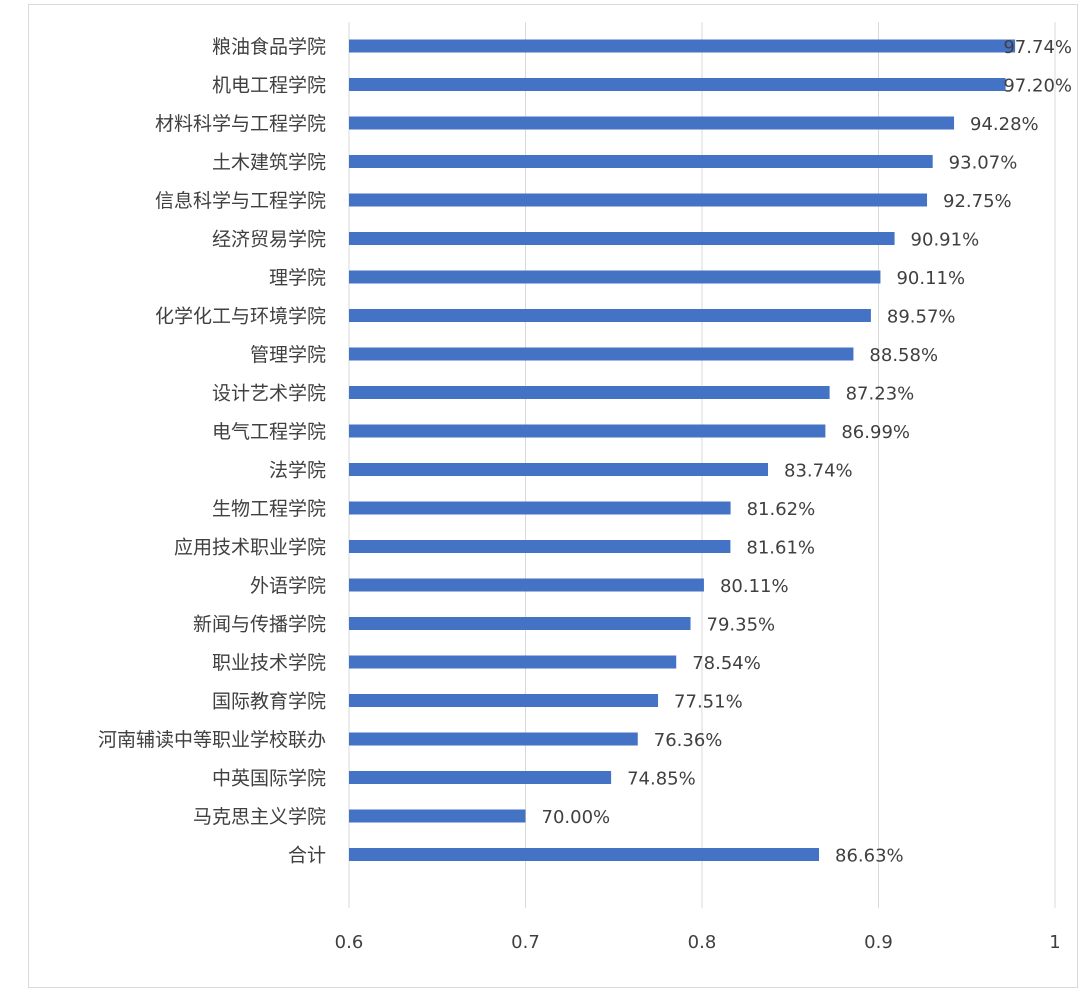  What do you see at coordinates (297, 471) in the screenshot?
I see `category-label: 法学院` at bounding box center [297, 471].